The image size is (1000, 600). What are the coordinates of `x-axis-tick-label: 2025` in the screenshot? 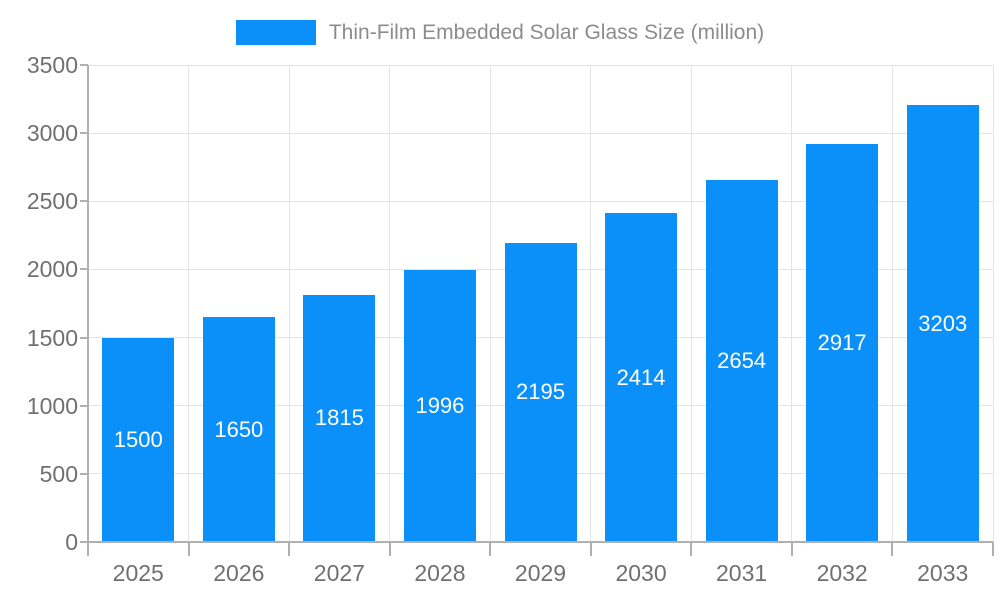 It's located at (138, 573).